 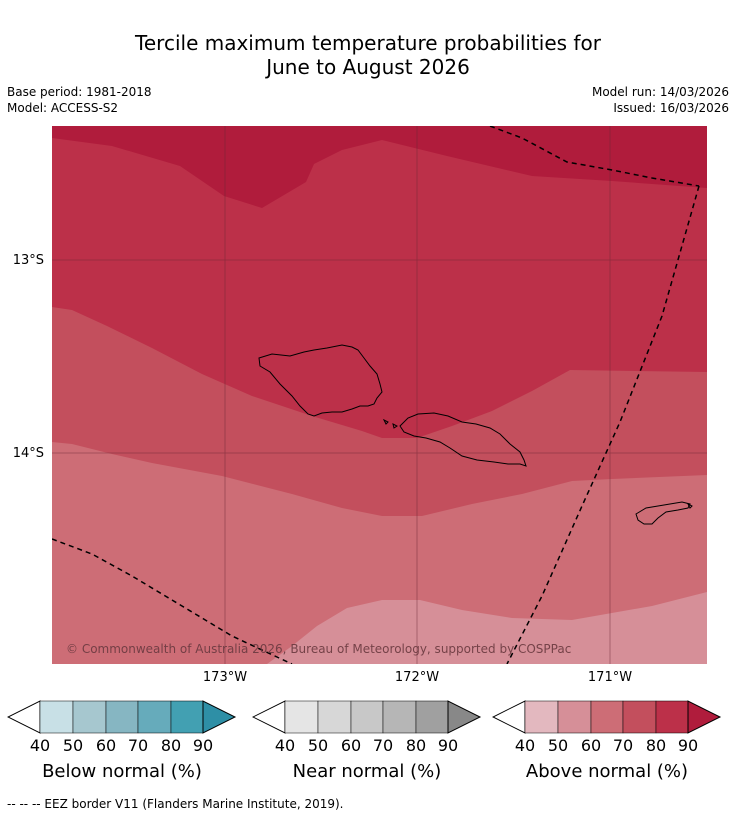 I want to click on near-tick: 50, so click(x=318, y=745).